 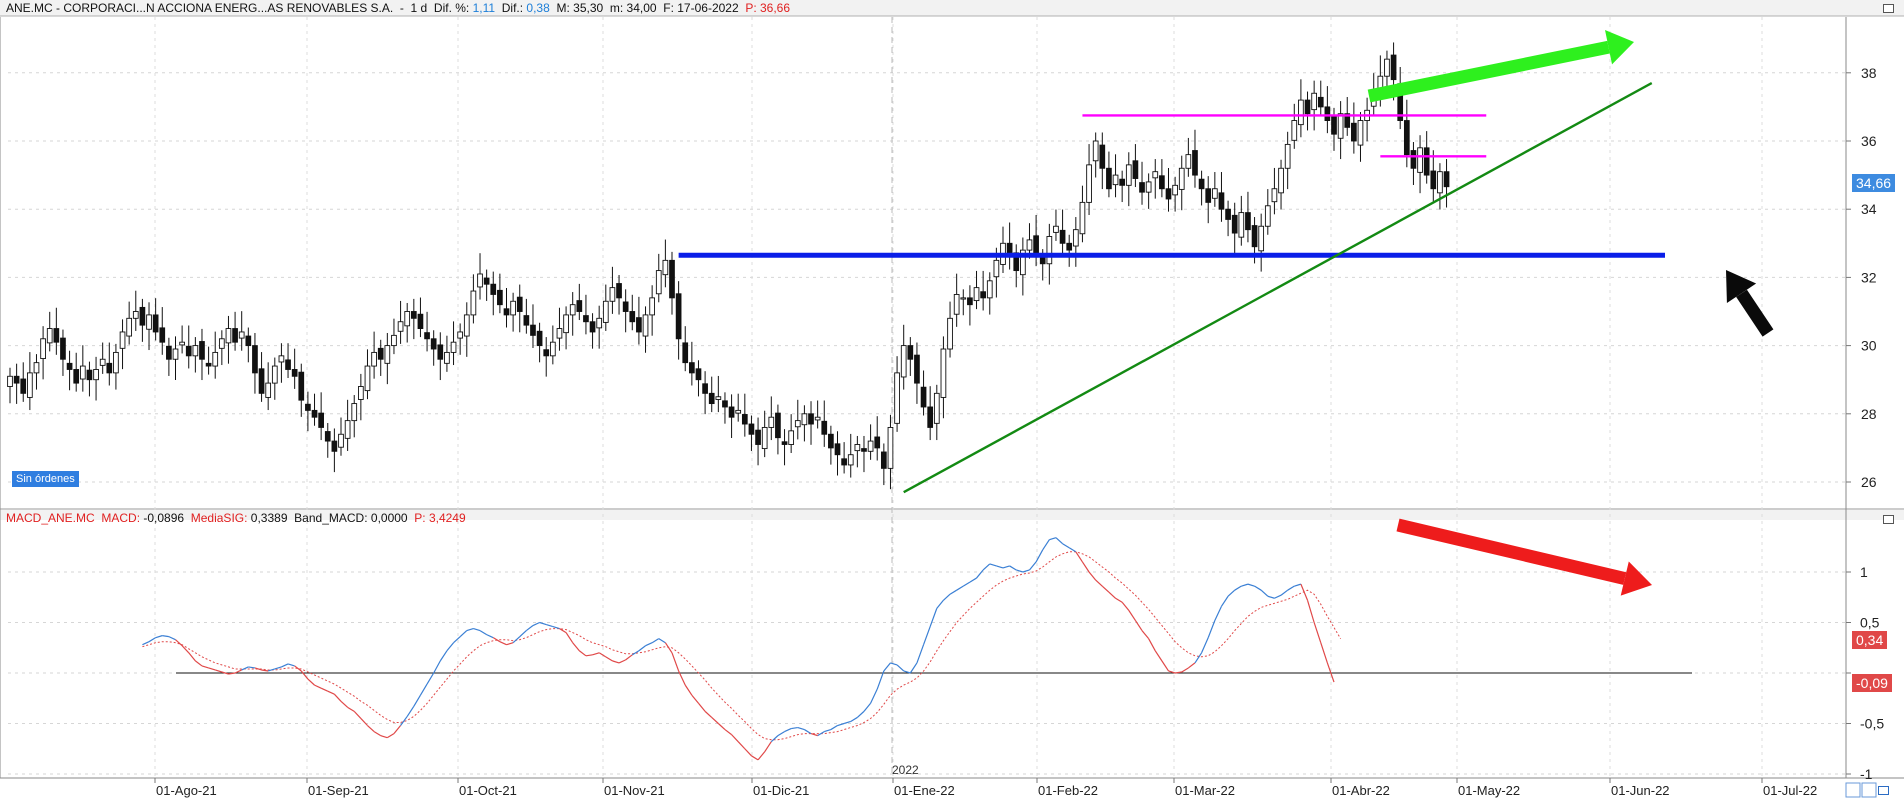 What do you see at coordinates (1869, 209) in the screenshot?
I see `price-tick-label: 34` at bounding box center [1869, 209].